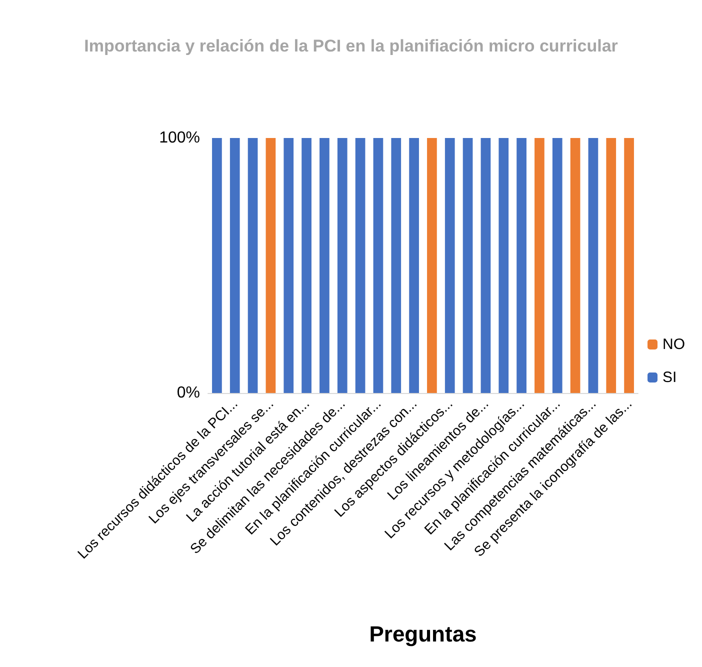 The height and width of the screenshot is (667, 702). Describe the element at coordinates (673, 344) in the screenshot. I see `legend-label: NO` at that location.